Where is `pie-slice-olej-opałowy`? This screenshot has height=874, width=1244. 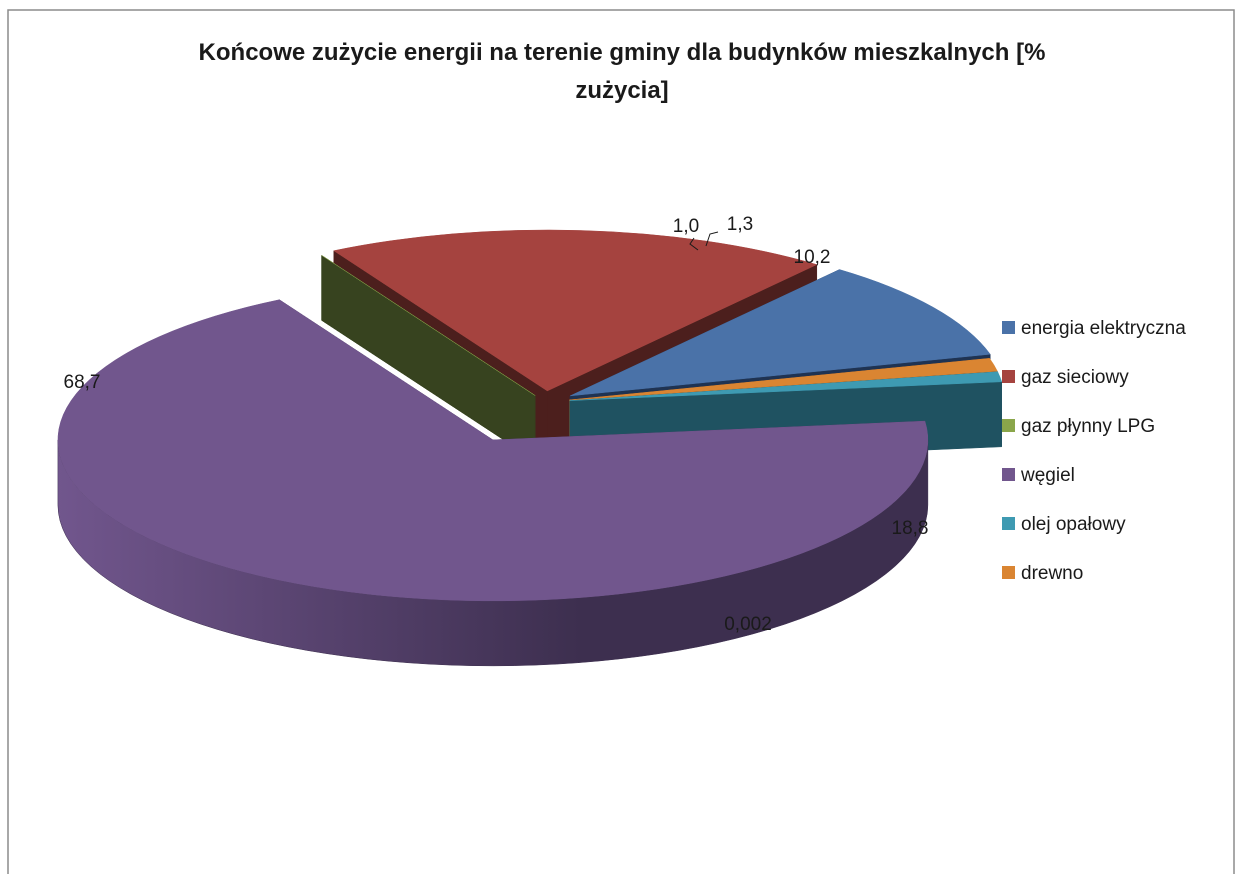 pie-slice-olej-opałowy is located at coordinates (786, 386).